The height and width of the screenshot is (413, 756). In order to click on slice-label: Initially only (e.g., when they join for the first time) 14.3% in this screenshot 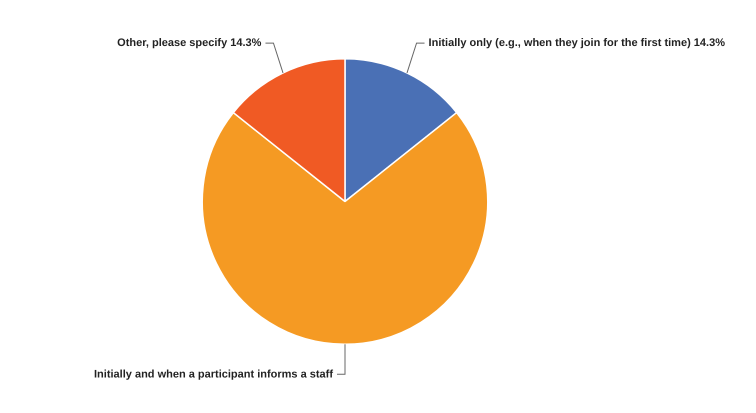, I will do `click(577, 43)`.